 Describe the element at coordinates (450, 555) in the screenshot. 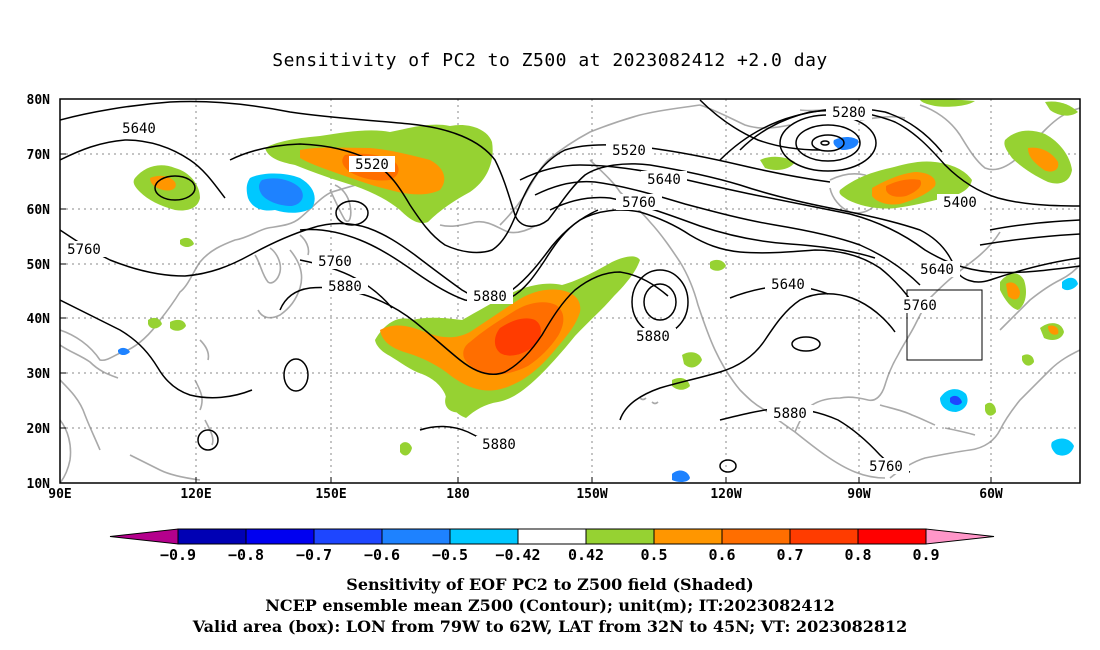

I see `colorbar-label: −0.5` at that location.